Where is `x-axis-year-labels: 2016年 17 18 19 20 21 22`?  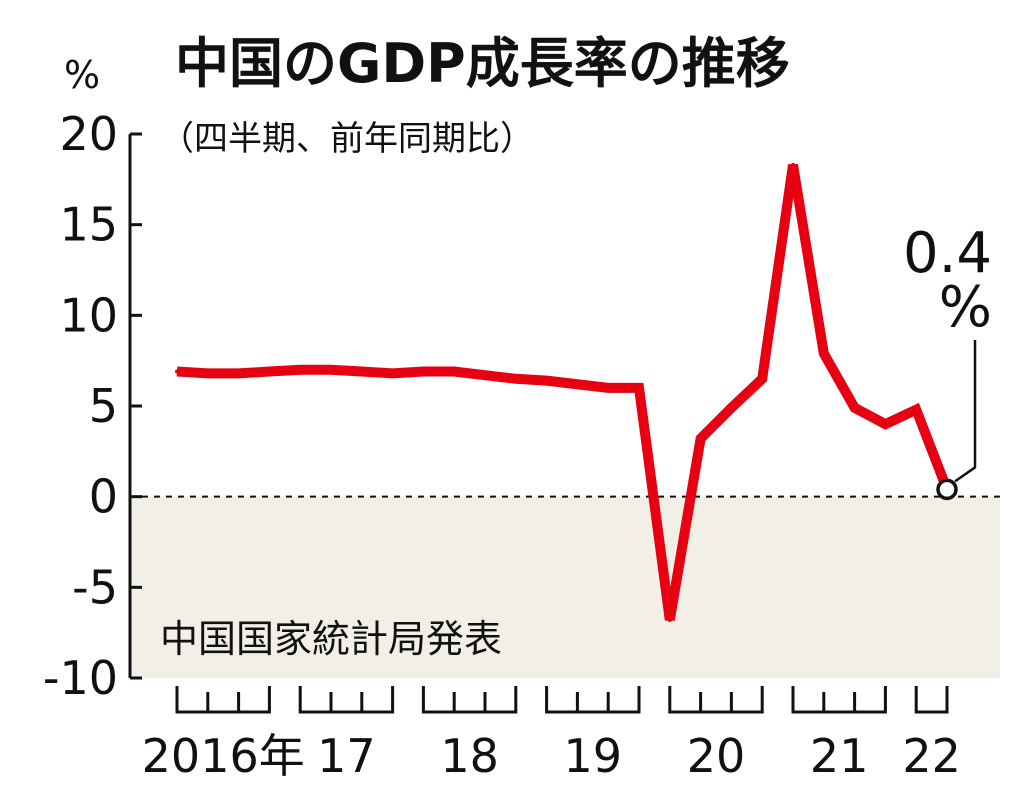 x-axis-year-labels: 2016年 17 18 19 20 21 22 is located at coordinates (551, 756).